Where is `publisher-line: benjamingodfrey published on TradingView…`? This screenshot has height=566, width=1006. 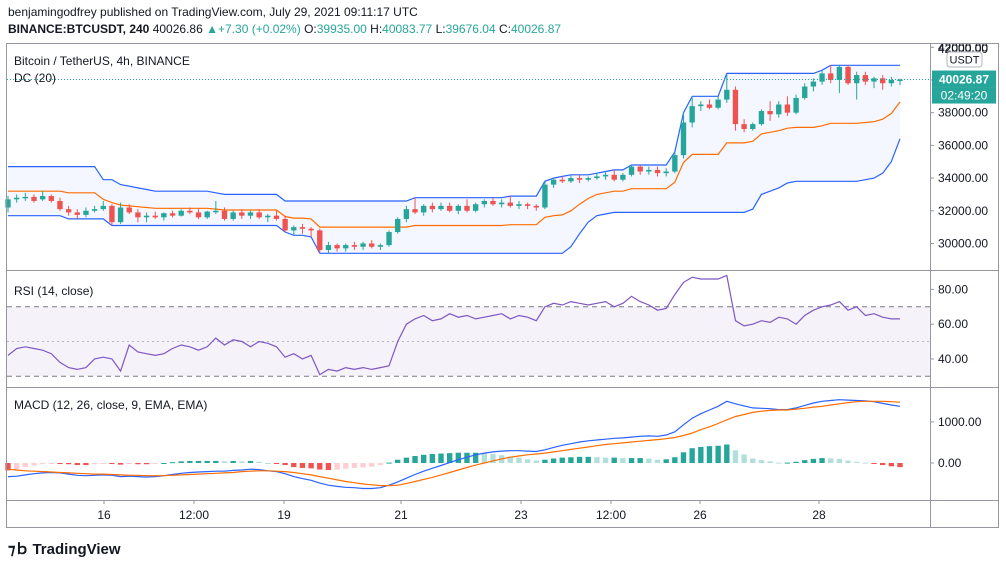
publisher-line: benjamingodfrey published on TradingView… is located at coordinates (213, 12).